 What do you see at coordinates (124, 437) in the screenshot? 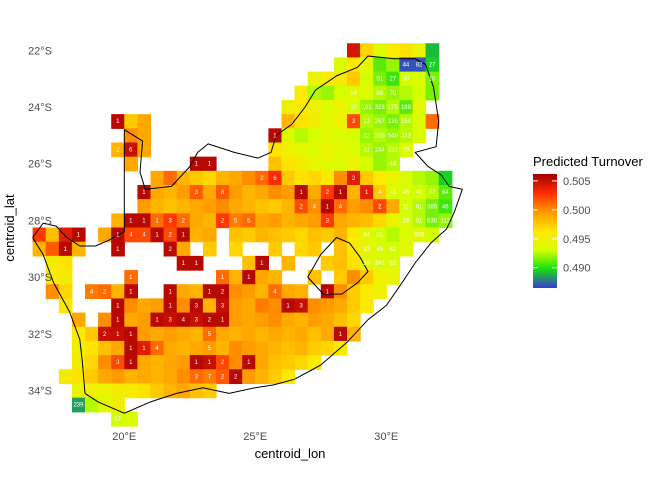
I see `x-tick-label: 20°E` at bounding box center [124, 437].